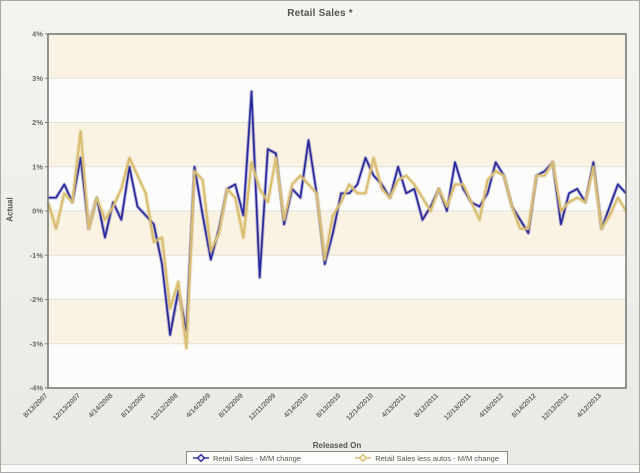 The image size is (640, 473). What do you see at coordinates (320, 13) in the screenshot?
I see `chart-title: Retail Sales *` at bounding box center [320, 13].